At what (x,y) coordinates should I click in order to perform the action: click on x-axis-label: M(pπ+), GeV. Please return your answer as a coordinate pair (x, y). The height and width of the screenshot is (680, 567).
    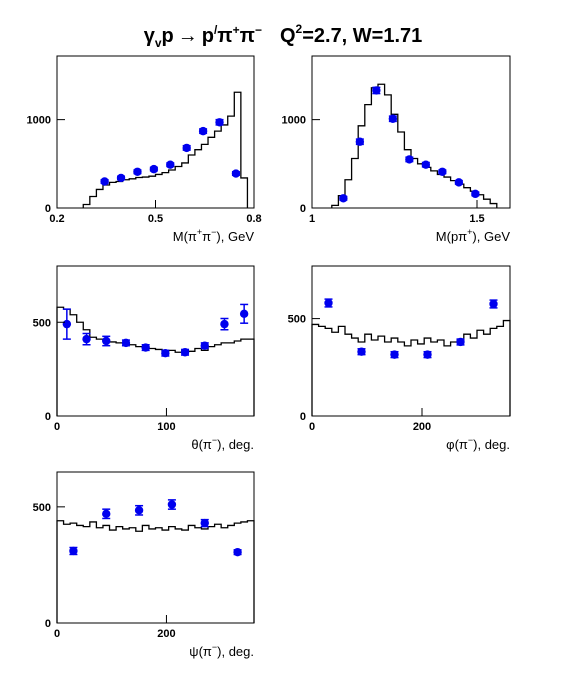
    Looking at the image, I should click on (473, 235).